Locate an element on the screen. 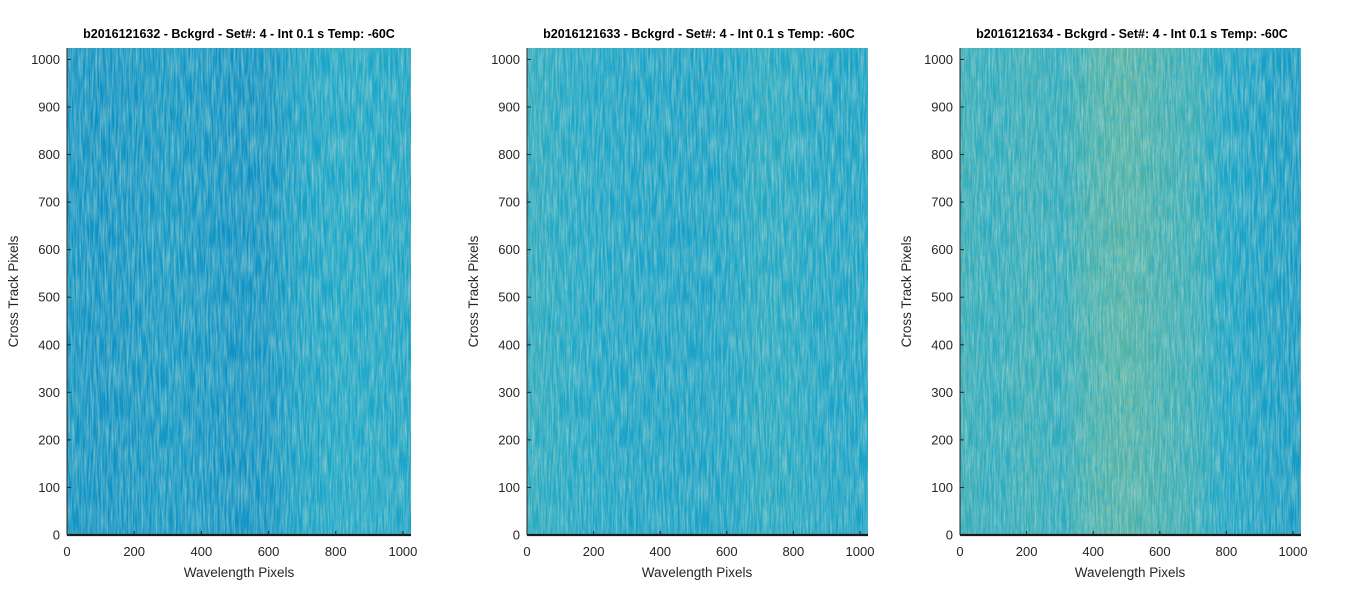  y-tick-3-4: 400 is located at coordinates (947, 344).